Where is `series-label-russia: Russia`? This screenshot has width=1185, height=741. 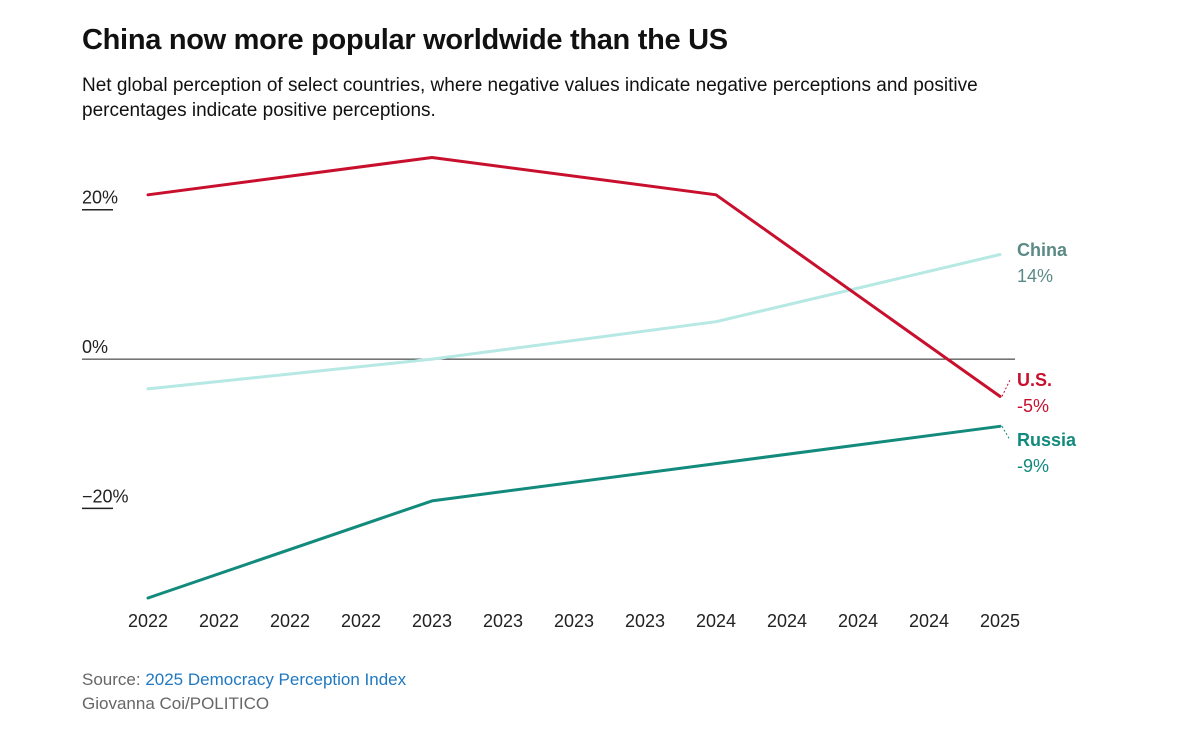
series-label-russia: Russia is located at coordinates (1047, 440).